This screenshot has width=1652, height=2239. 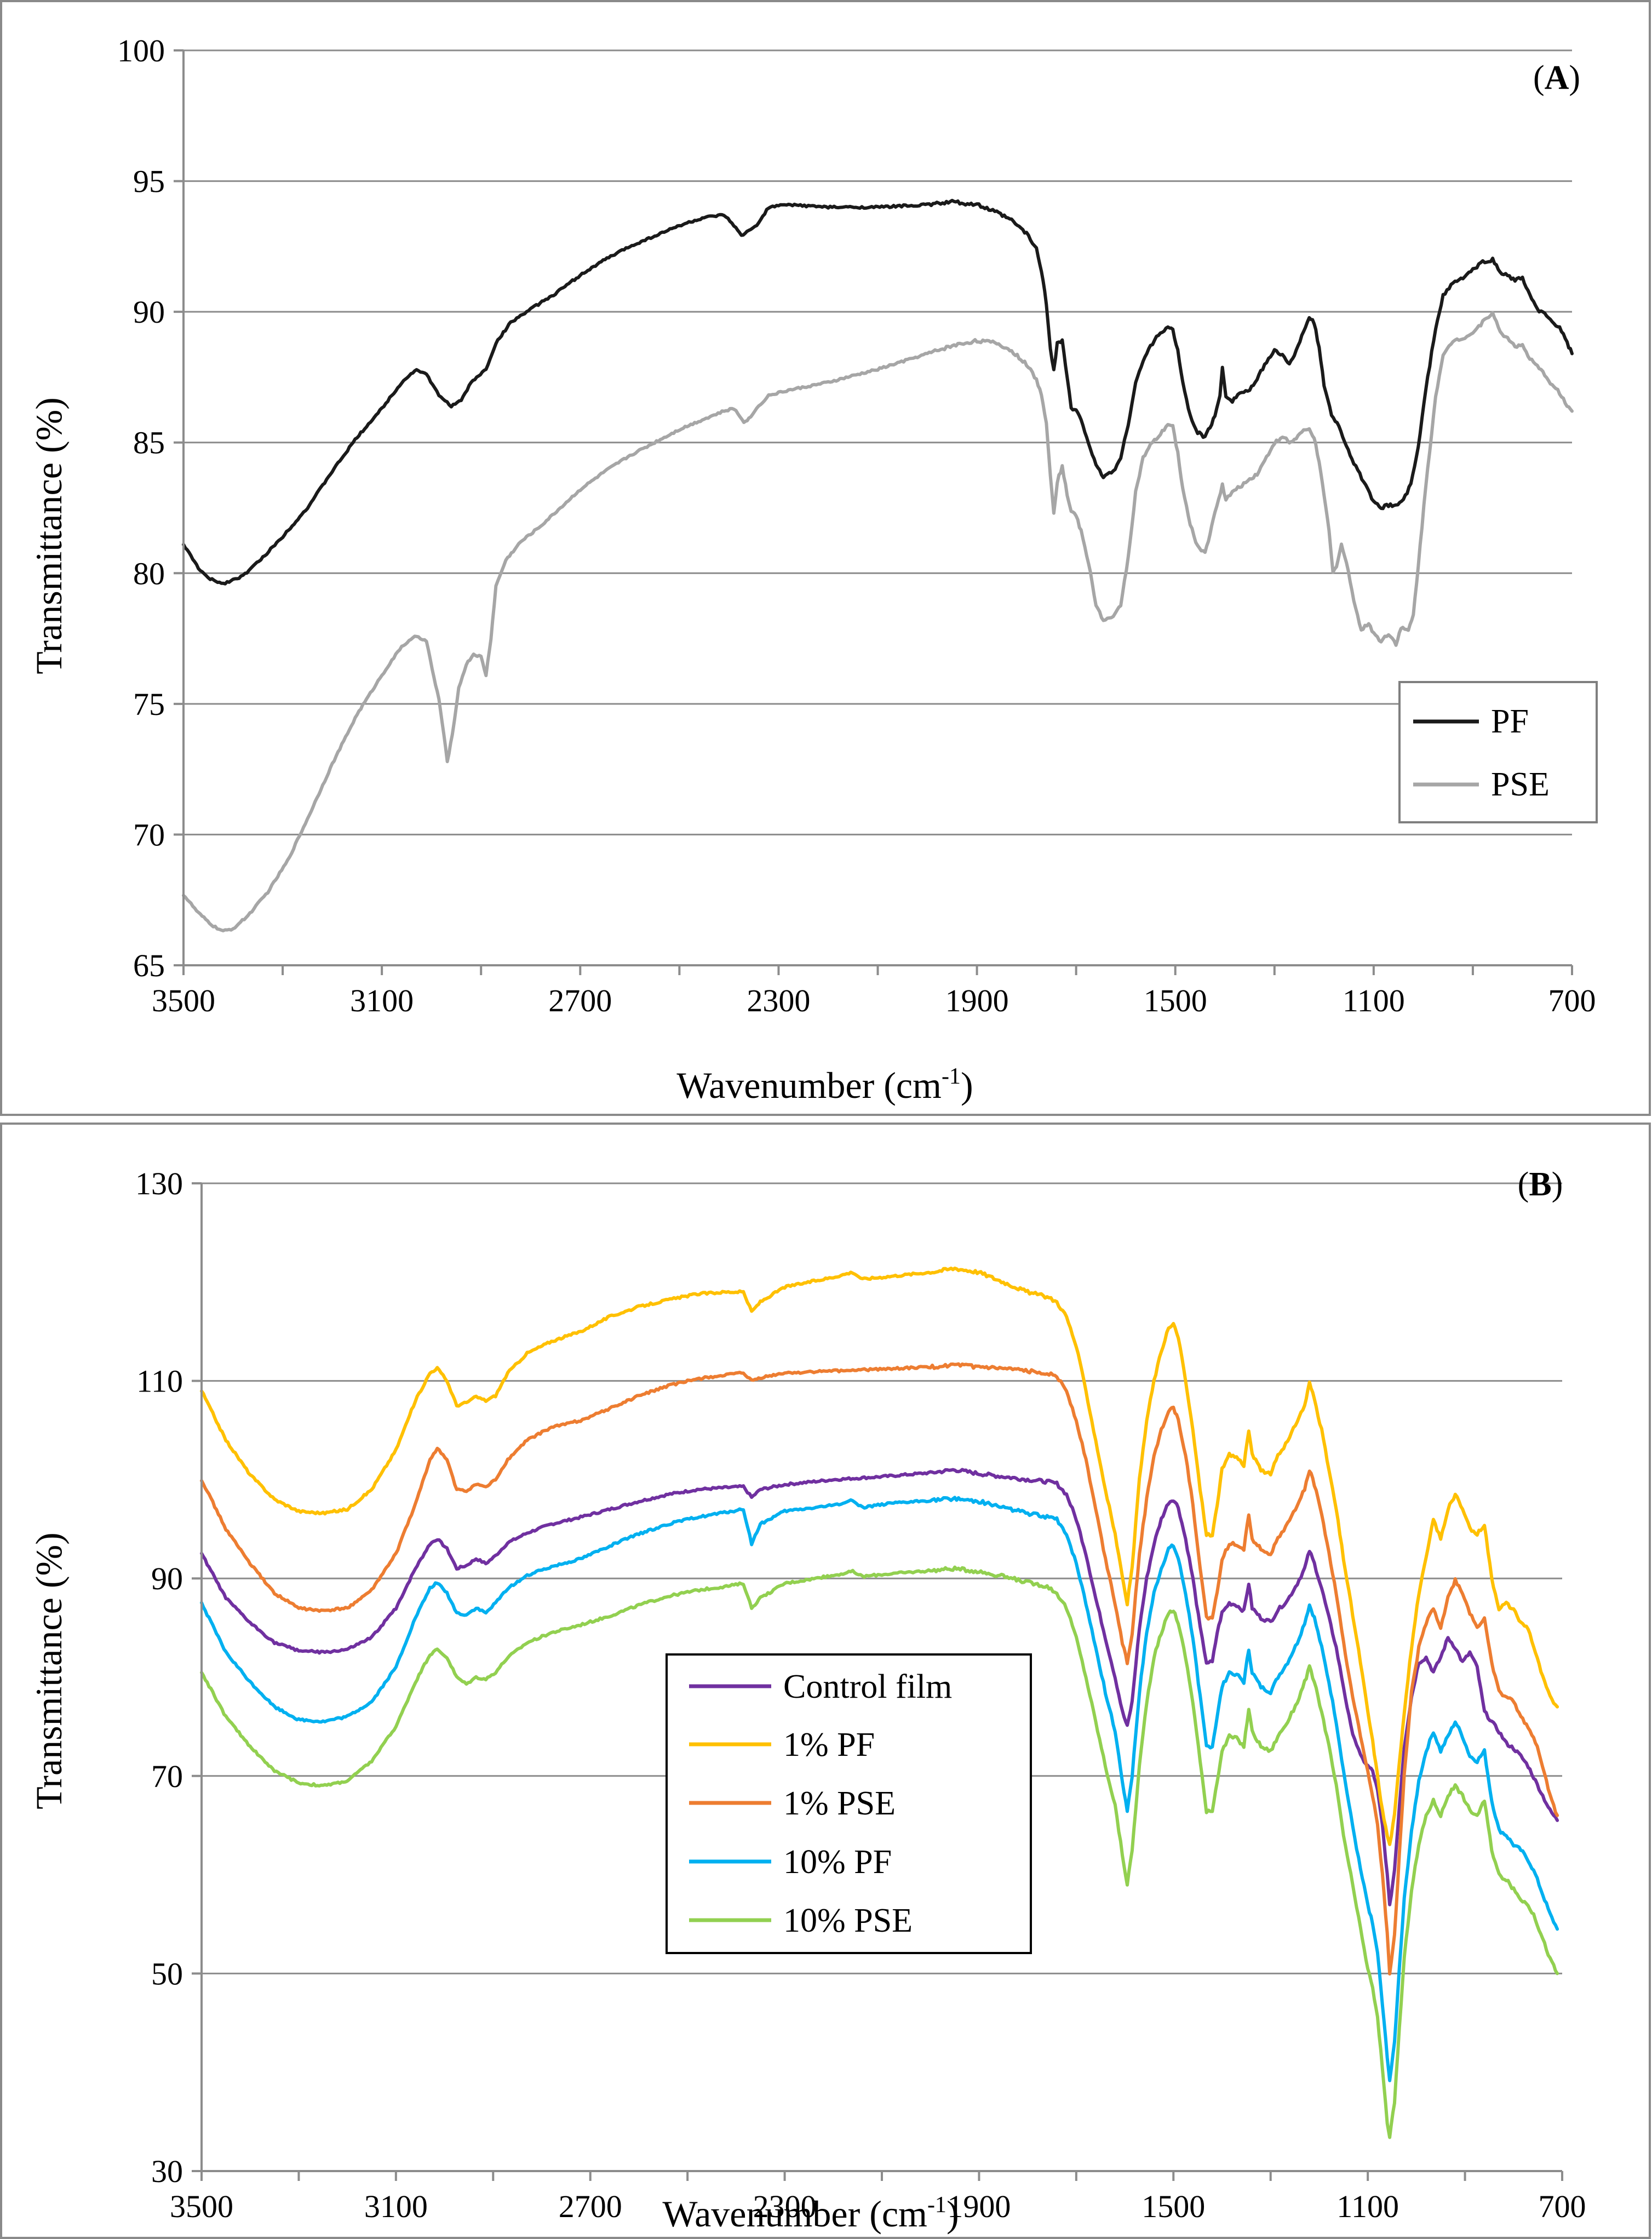 I want to click on panel-a-x-tick-labels: 3500 3100 2700 2300 1900 1500 1100 700, so click(x=874, y=1000).